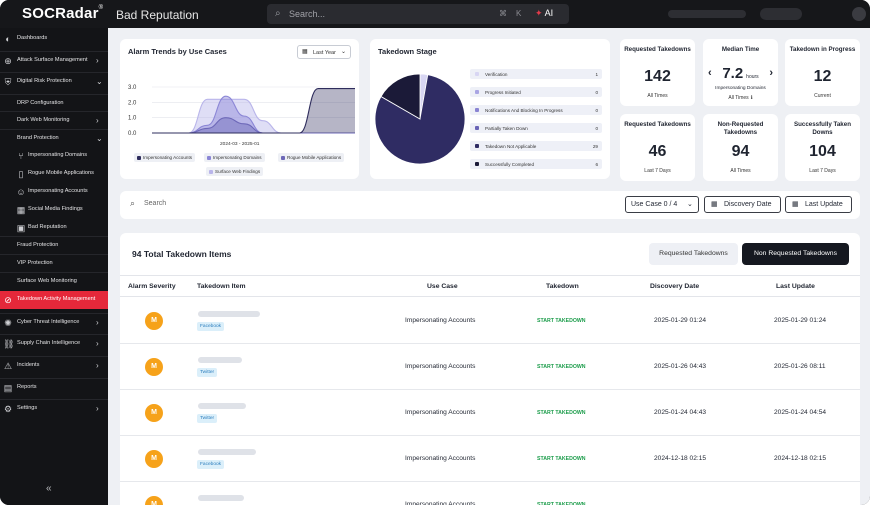 Image resolution: width=876 pixels, height=510 pixels. I want to click on table-search-input: Search, so click(155, 203).